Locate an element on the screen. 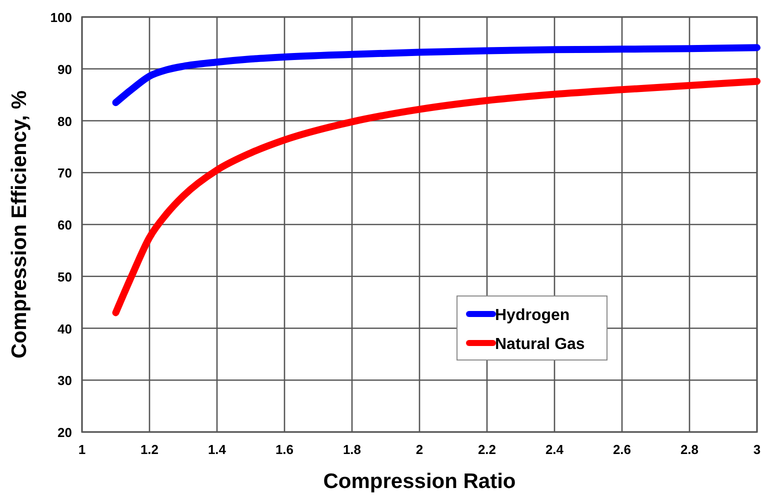 The image size is (761, 498). y-tick-label: 70 is located at coordinates (65, 173).